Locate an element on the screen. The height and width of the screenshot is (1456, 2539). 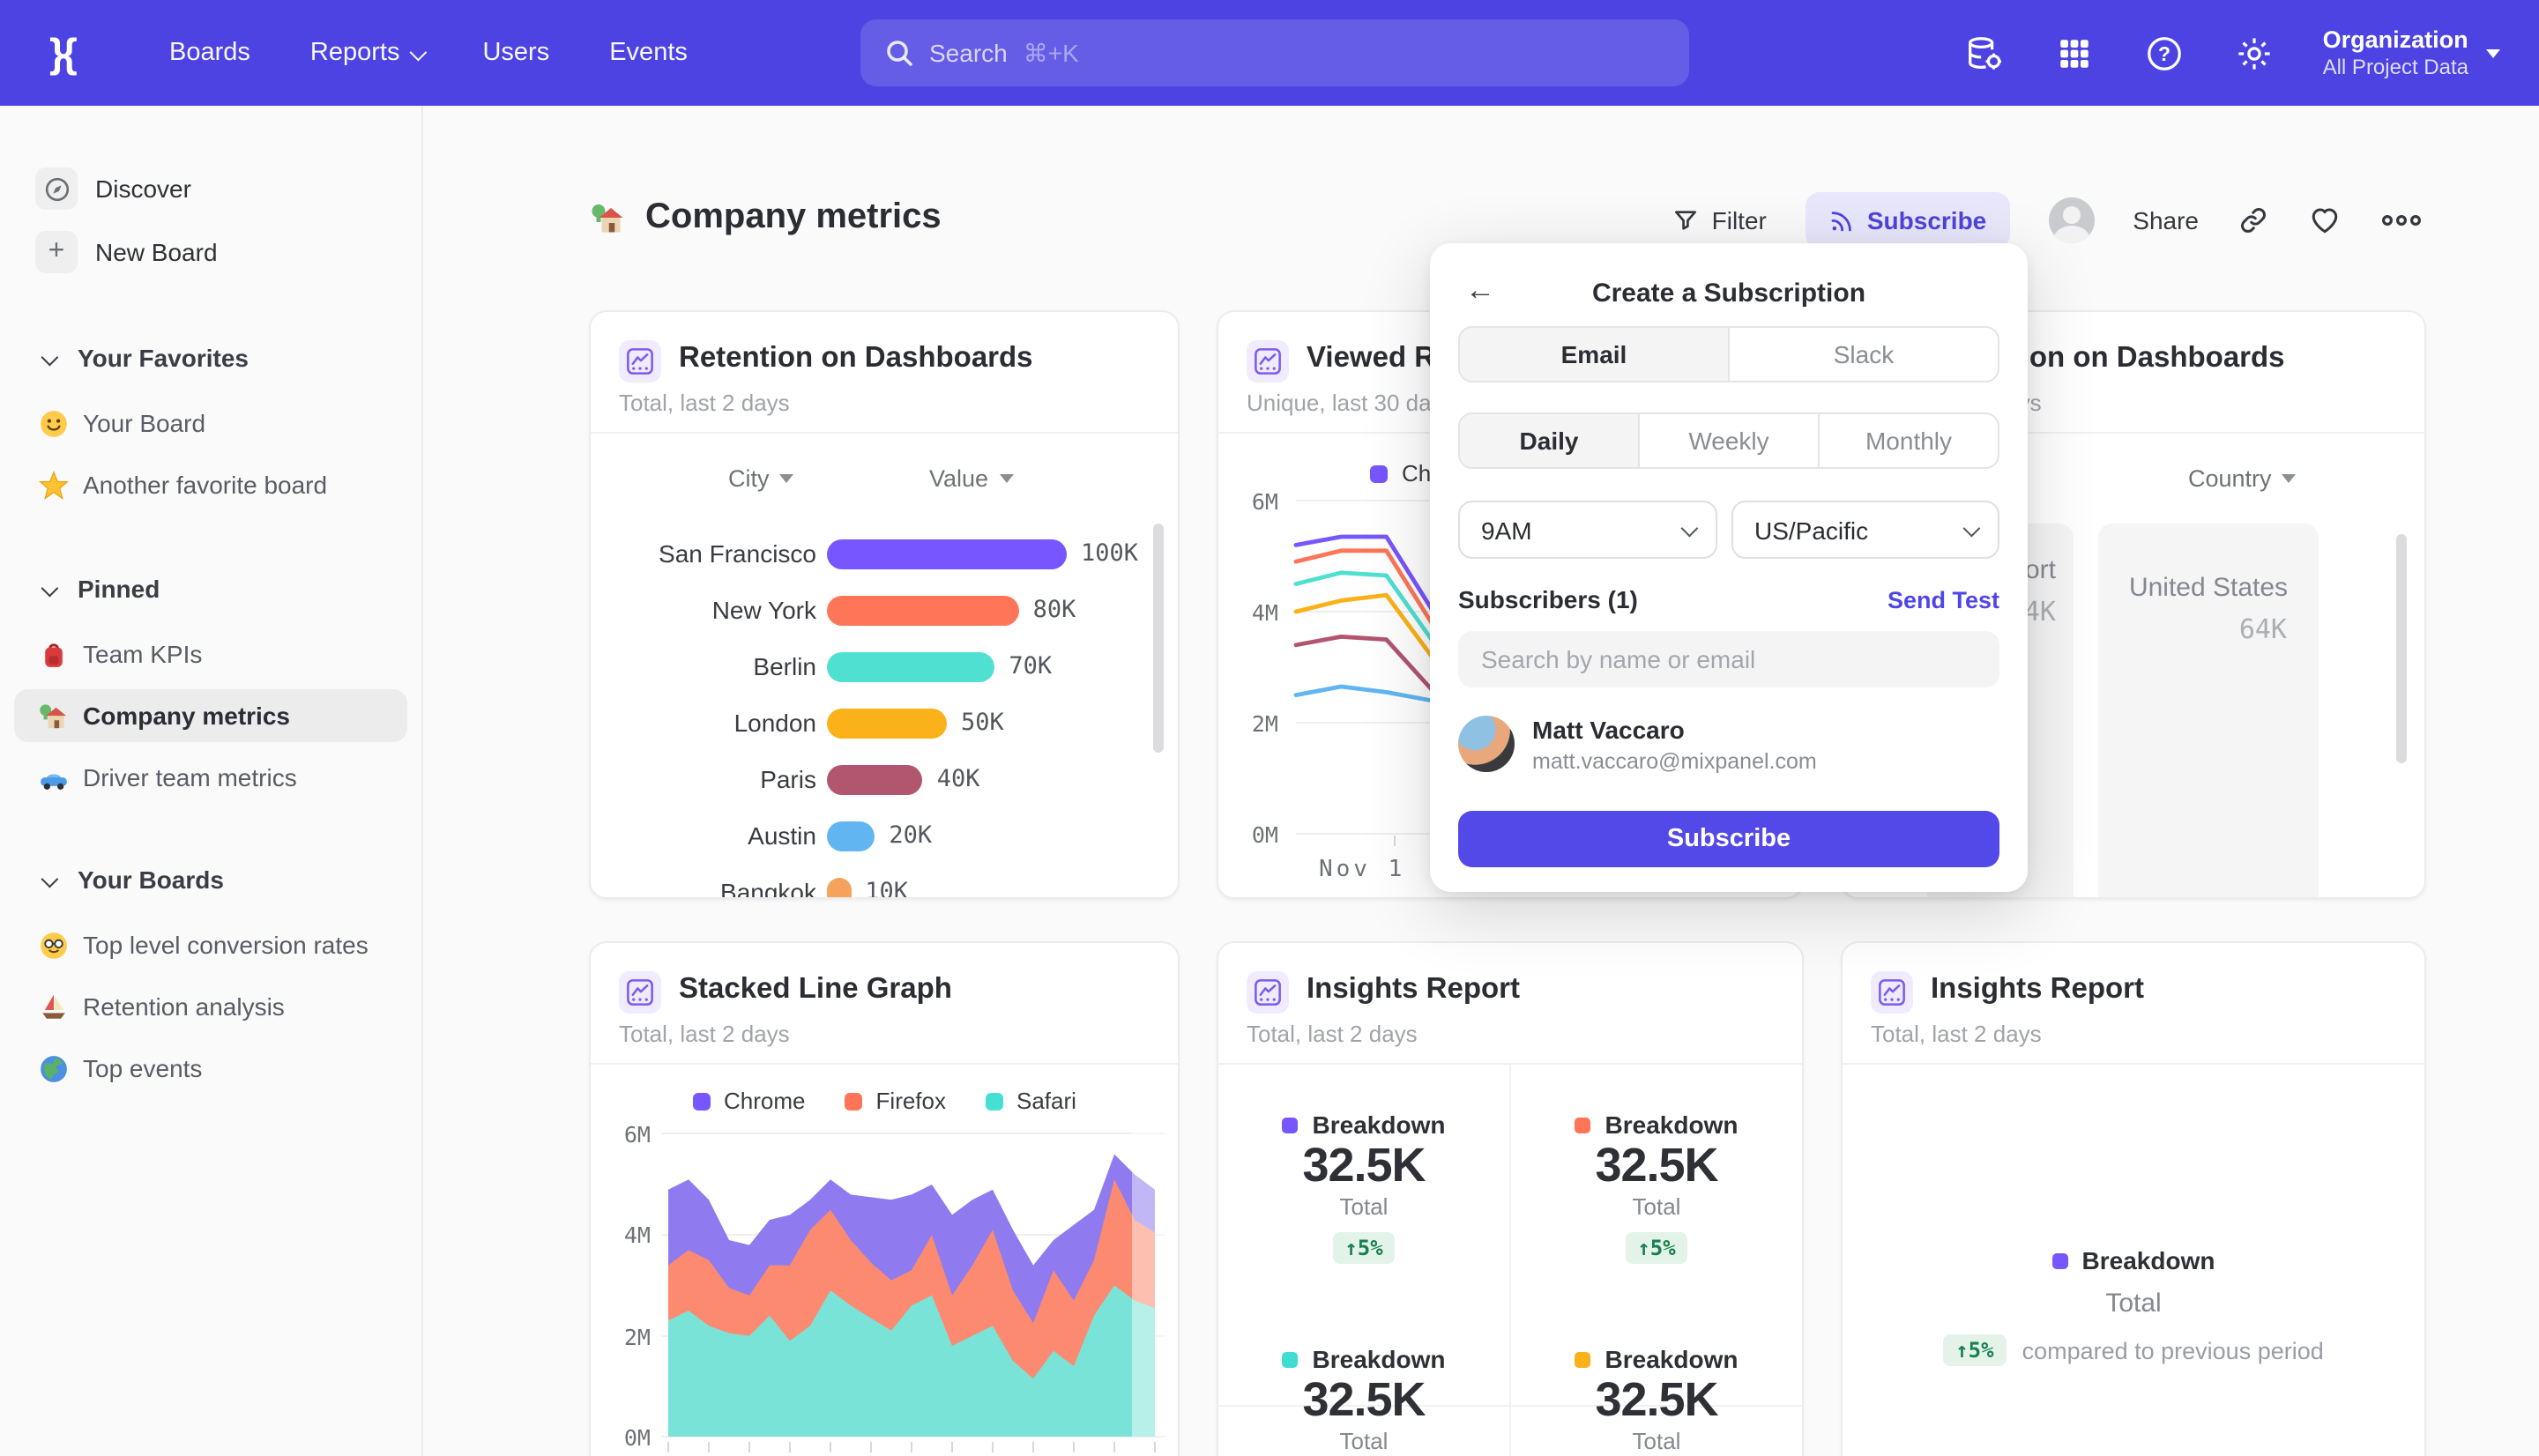
panel-label: United States is located at coordinates (2208, 588).